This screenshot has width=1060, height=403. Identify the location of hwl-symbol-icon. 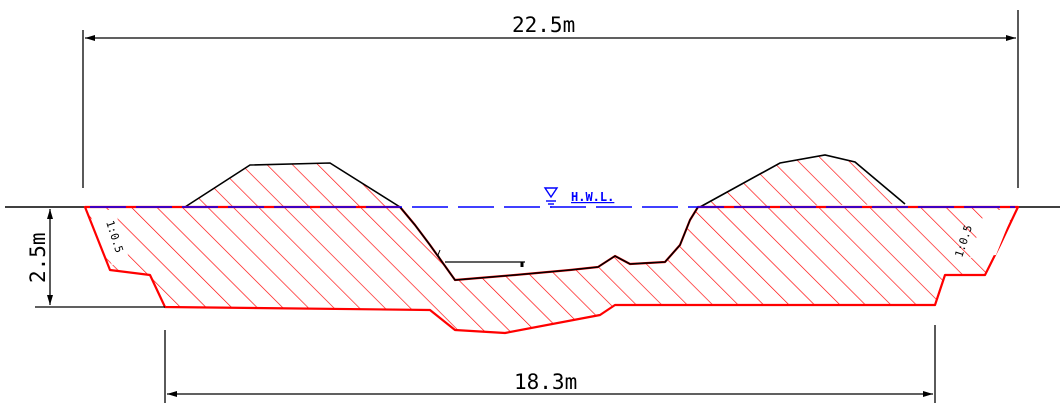
(551, 197).